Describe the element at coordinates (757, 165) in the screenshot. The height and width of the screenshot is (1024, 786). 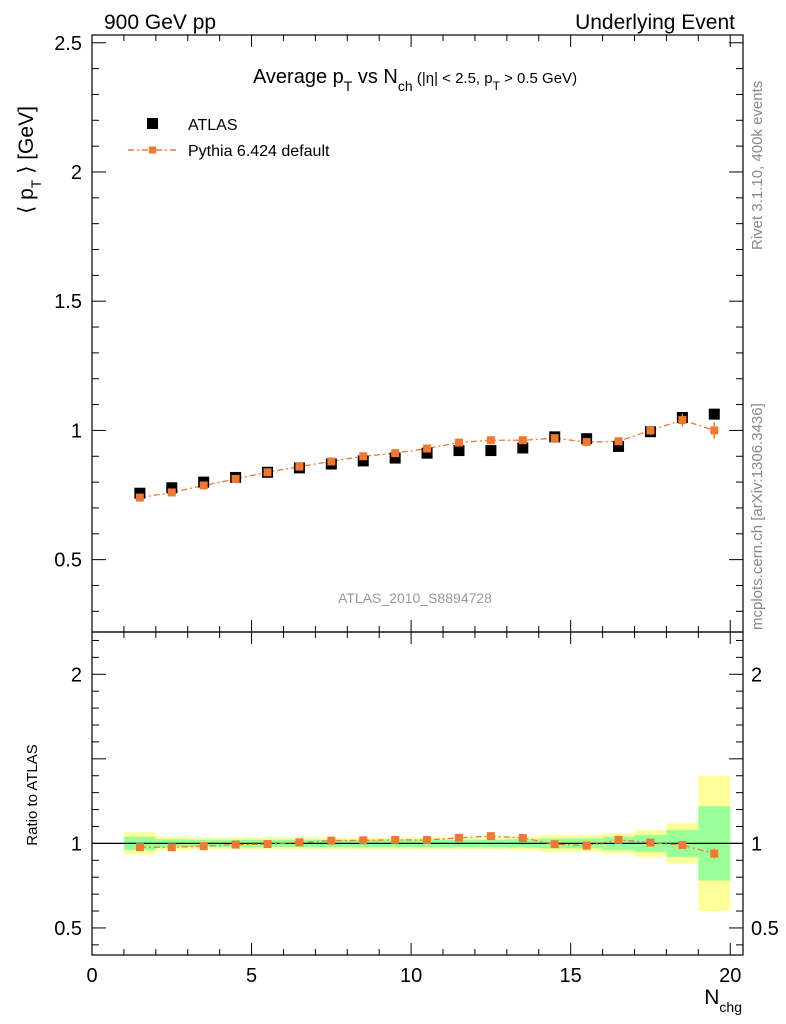
I see `rivet-label: Rivet 3.1.10, 400k events` at that location.